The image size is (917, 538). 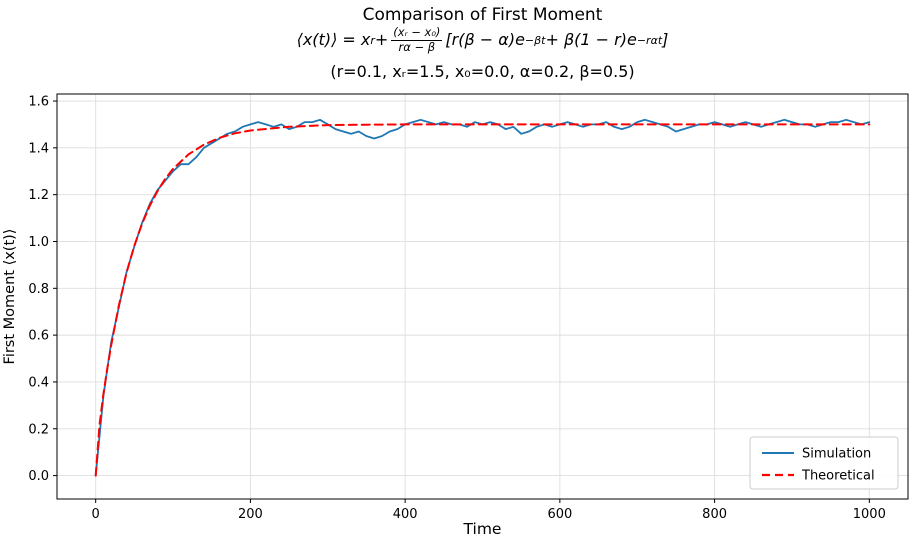 I want to click on formula-text: [r(β − α)e, so click(x=485, y=39).